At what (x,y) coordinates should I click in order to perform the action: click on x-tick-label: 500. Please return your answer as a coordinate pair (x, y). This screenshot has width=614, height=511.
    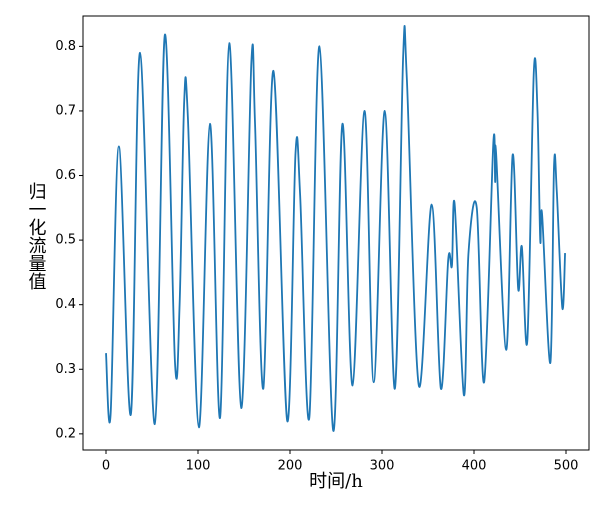
    Looking at the image, I should click on (566, 466).